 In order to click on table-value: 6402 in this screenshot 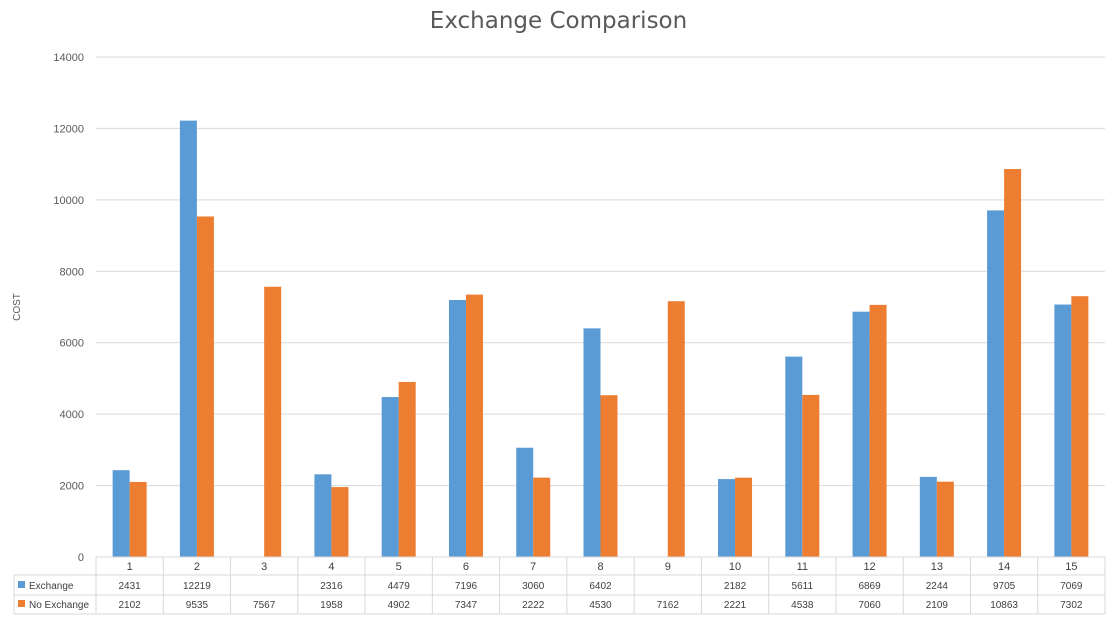, I will do `click(600, 586)`.